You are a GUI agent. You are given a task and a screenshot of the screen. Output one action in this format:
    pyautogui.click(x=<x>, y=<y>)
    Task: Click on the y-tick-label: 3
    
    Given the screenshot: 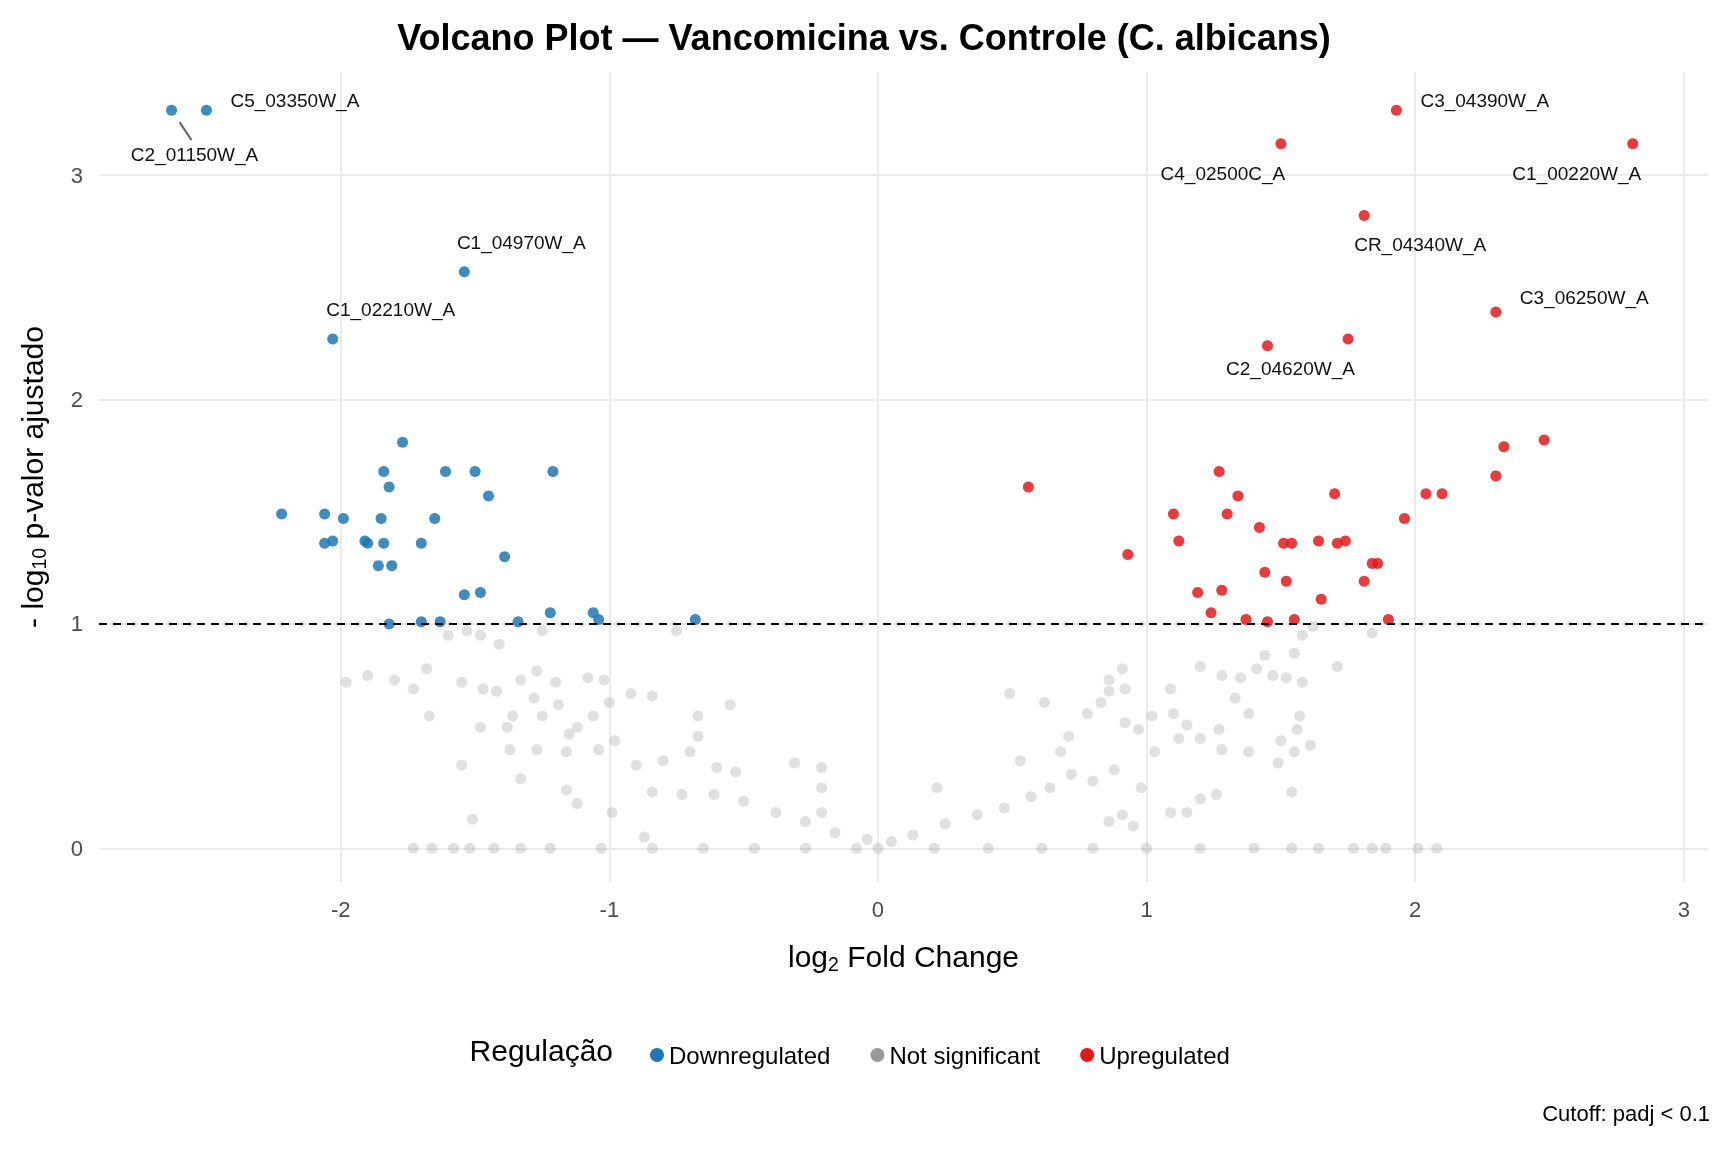 What is the action you would take?
    pyautogui.click(x=76, y=175)
    